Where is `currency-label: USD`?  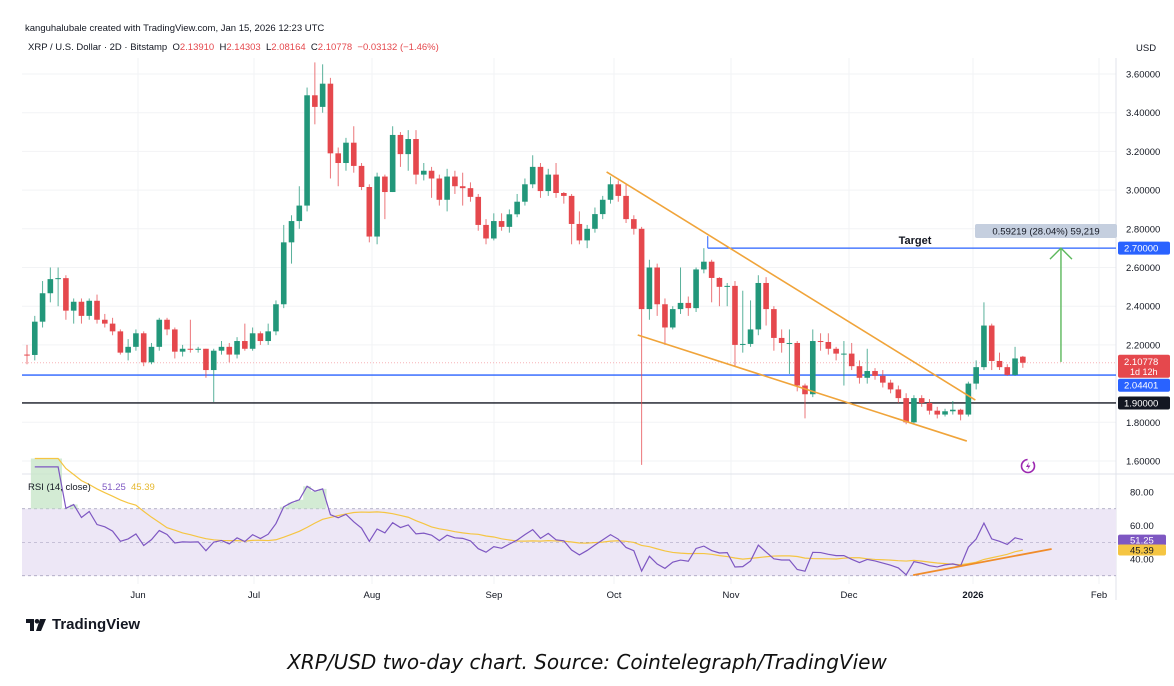
currency-label: USD is located at coordinates (1146, 48).